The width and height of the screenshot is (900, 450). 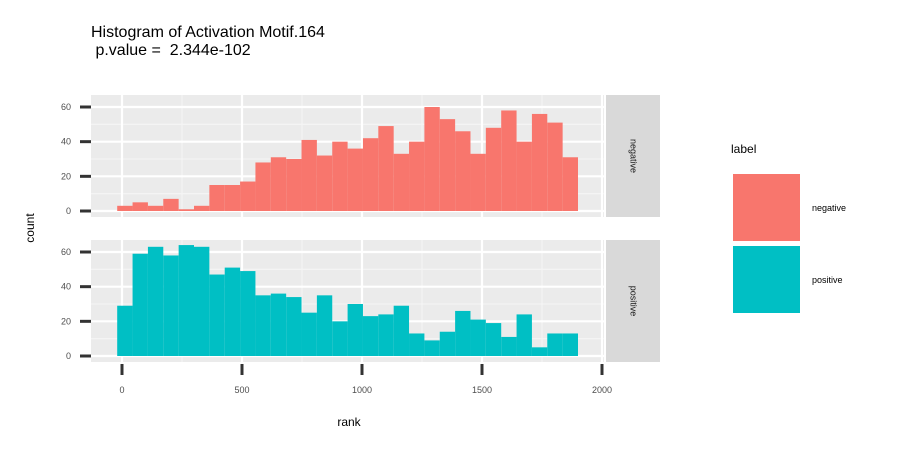 What do you see at coordinates (766, 279) in the screenshot?
I see `legend-key-positive` at bounding box center [766, 279].